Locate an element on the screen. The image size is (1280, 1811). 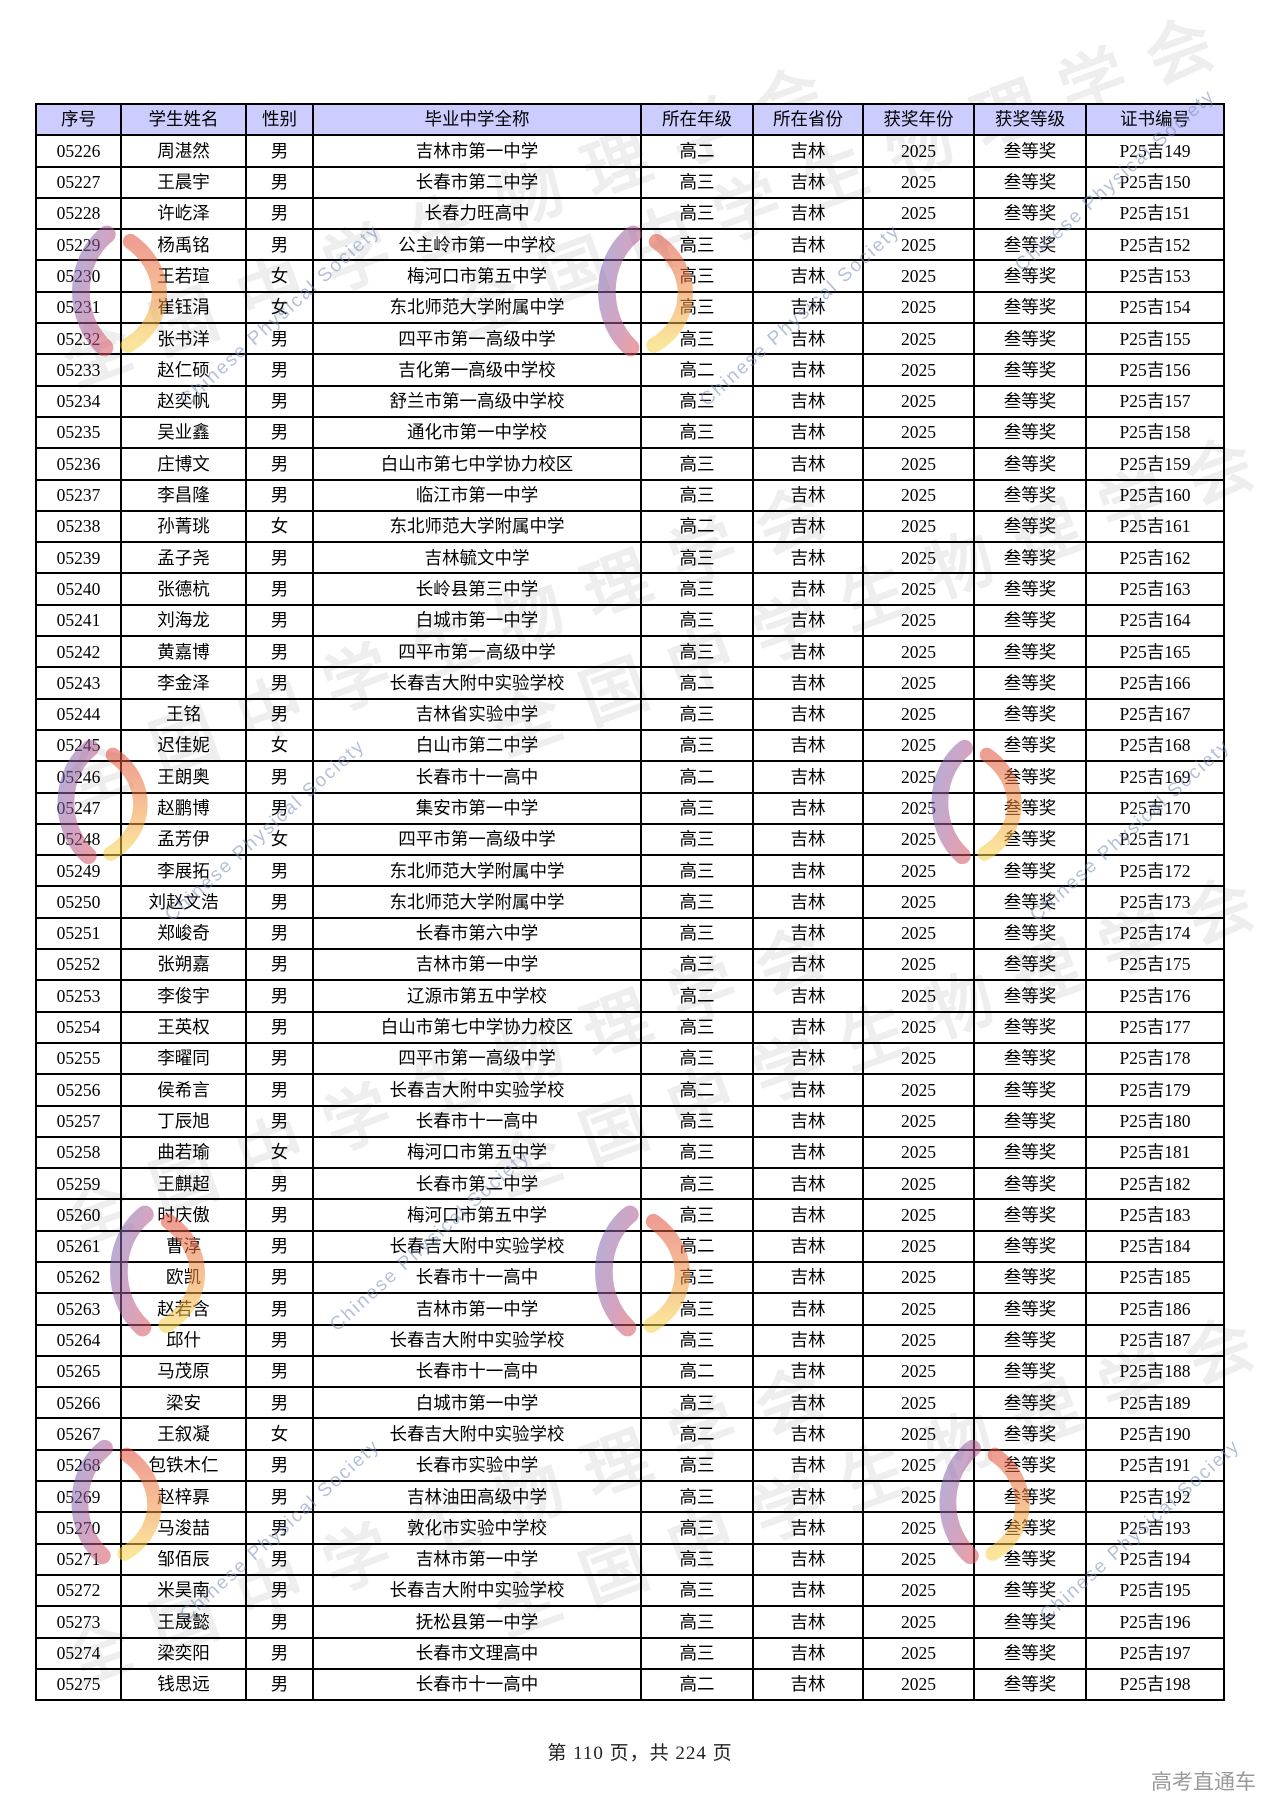
table-row: 05236 庄博文男白山市第七中学协力校区 高三 吉林 2025 叁等奖 P25吉159 is located at coordinates (630, 464).